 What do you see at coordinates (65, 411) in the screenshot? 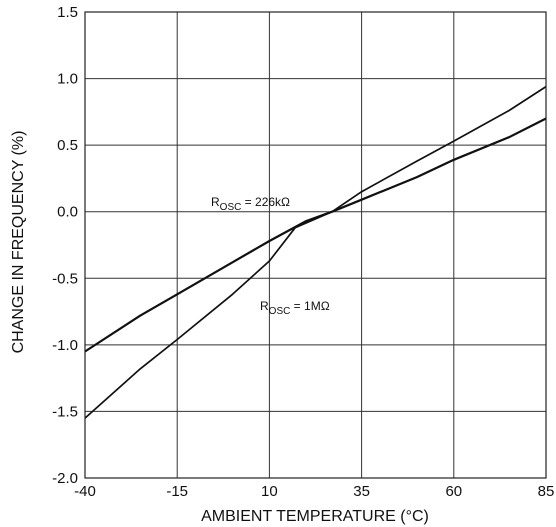
I see `y-tick-label: -1.5` at bounding box center [65, 411].